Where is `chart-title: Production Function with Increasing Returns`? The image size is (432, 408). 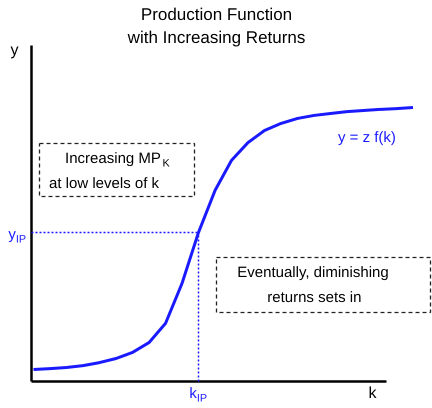 chart-title: Production Function with Increasing Returns is located at coordinates (216, 26).